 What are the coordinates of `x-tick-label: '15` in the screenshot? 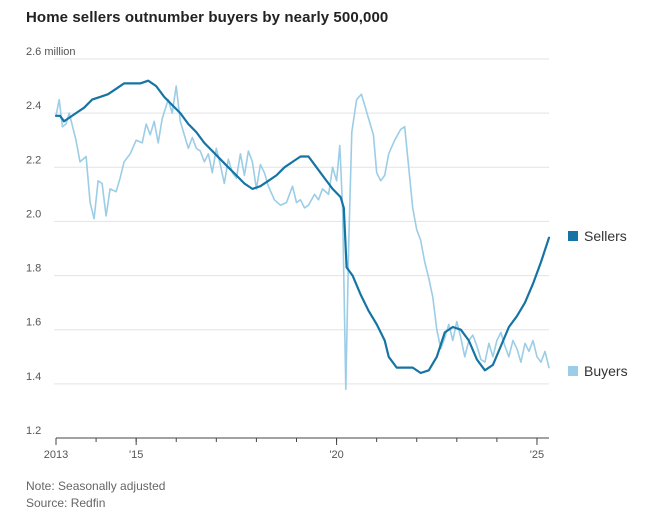 It's located at (136, 455).